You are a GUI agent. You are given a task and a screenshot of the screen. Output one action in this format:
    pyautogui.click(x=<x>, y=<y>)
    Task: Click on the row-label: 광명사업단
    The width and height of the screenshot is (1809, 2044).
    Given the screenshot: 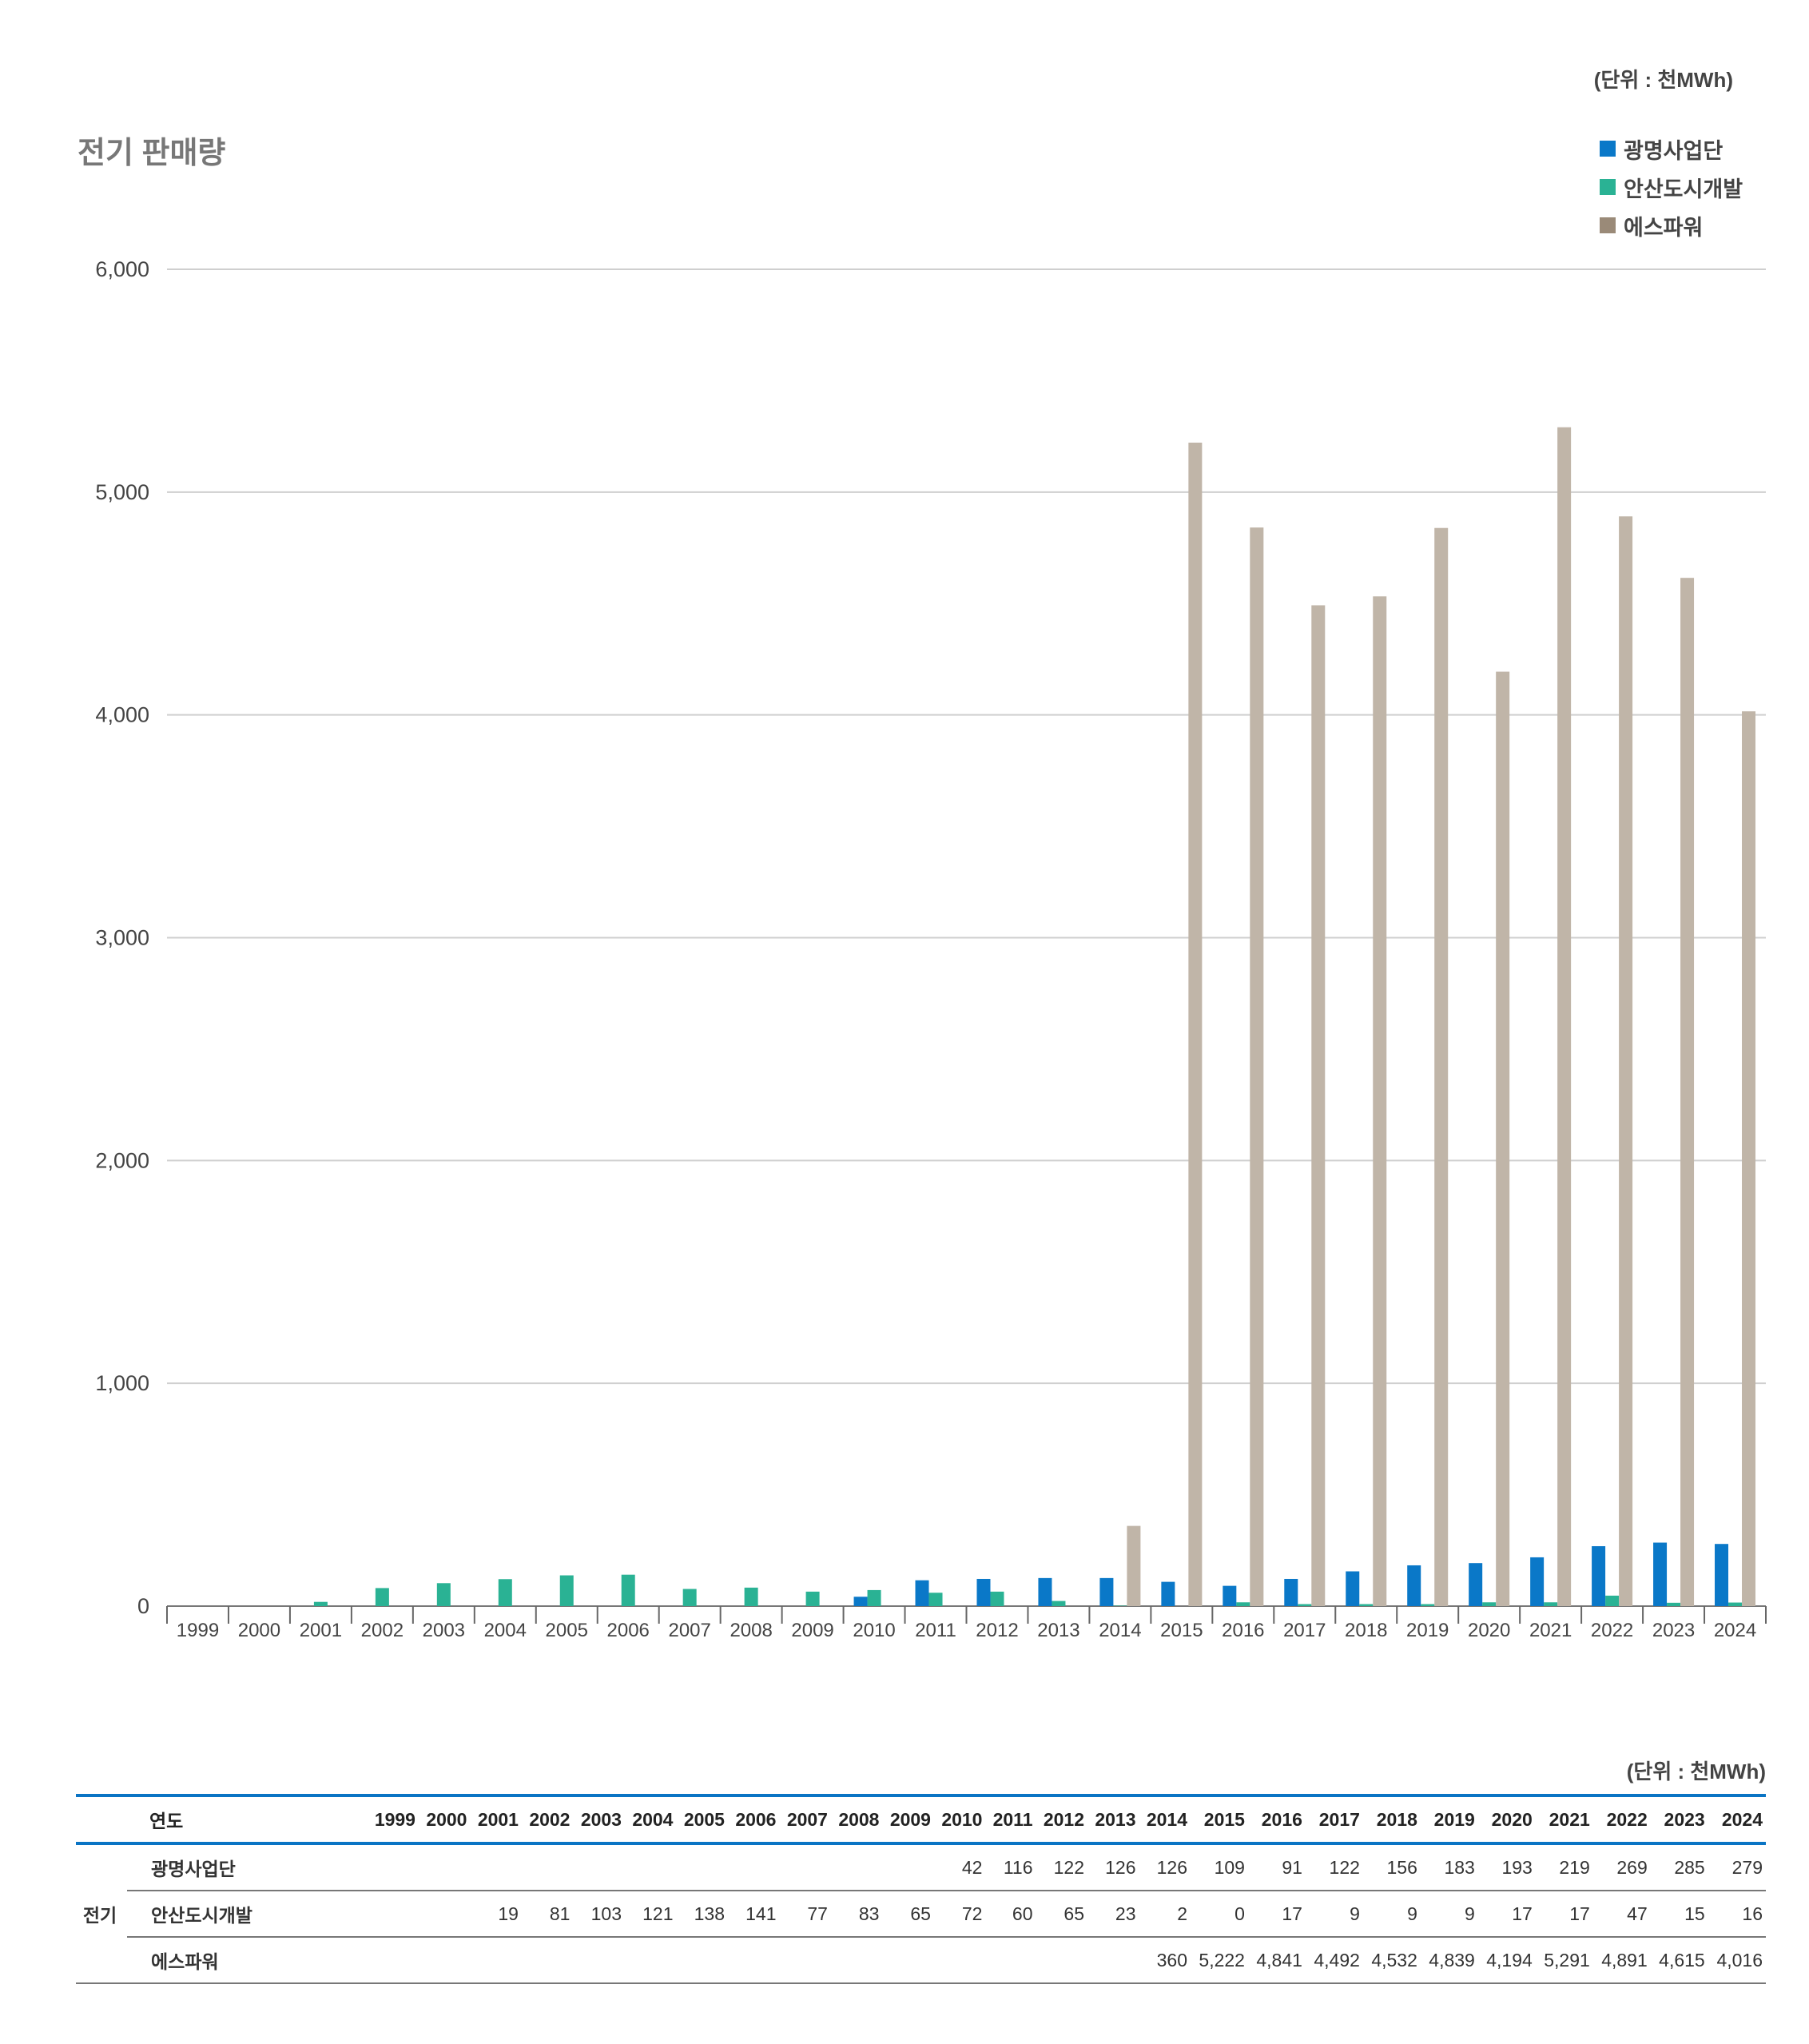 What is the action you would take?
    pyautogui.click(x=248, y=1867)
    